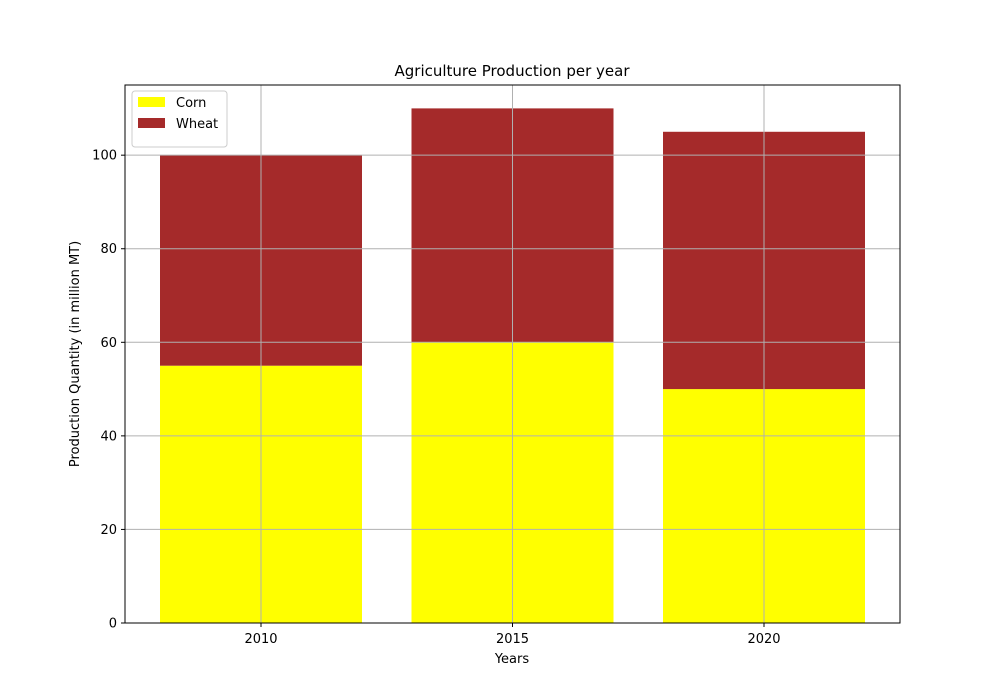 The width and height of the screenshot is (1000, 700). Describe the element at coordinates (113, 624) in the screenshot. I see `y-tick-label: 0` at that location.